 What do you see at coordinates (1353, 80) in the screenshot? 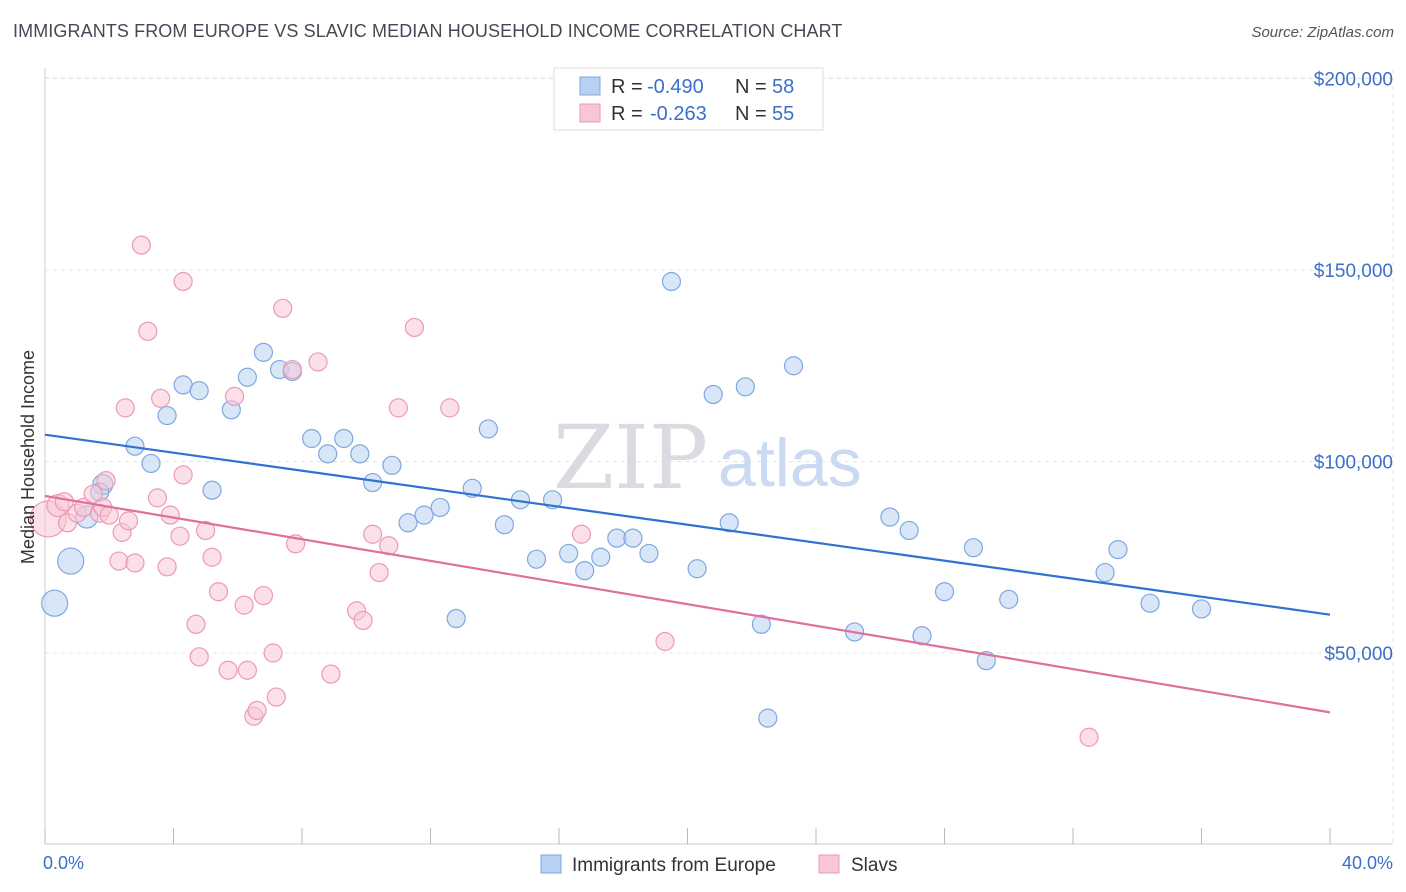
I see `y-tick-label-3: $200,000` at bounding box center [1353, 80].